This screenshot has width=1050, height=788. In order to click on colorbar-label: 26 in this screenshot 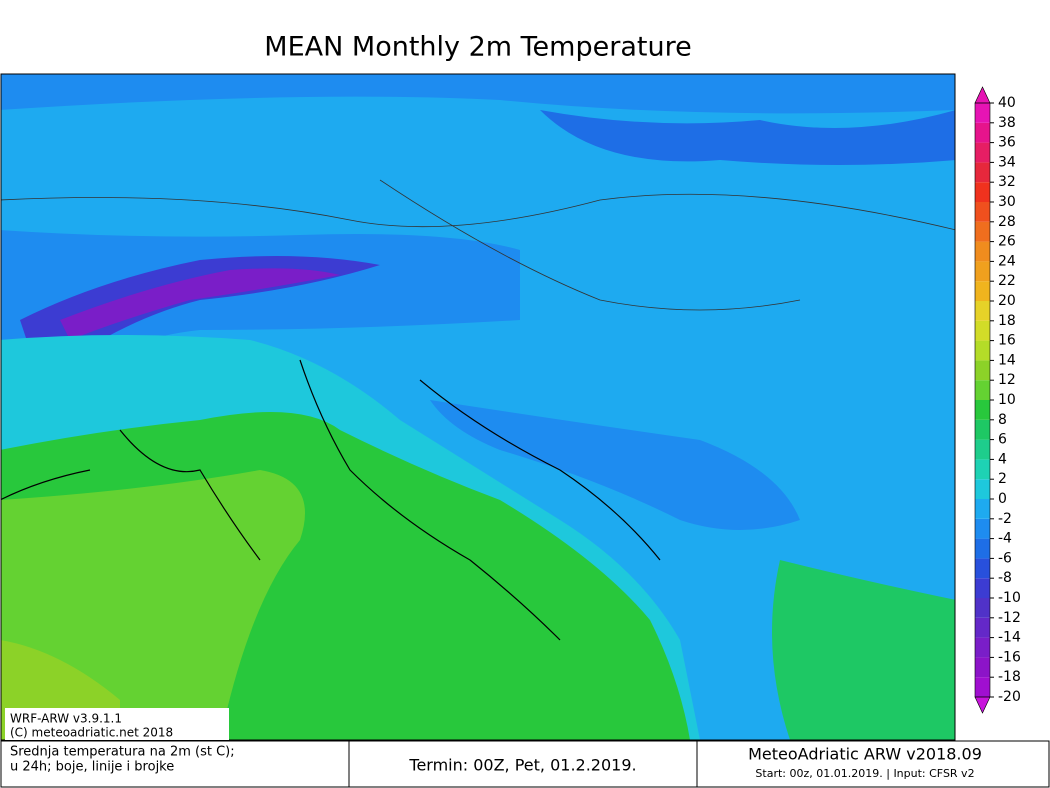, I will do `click(1007, 242)`.